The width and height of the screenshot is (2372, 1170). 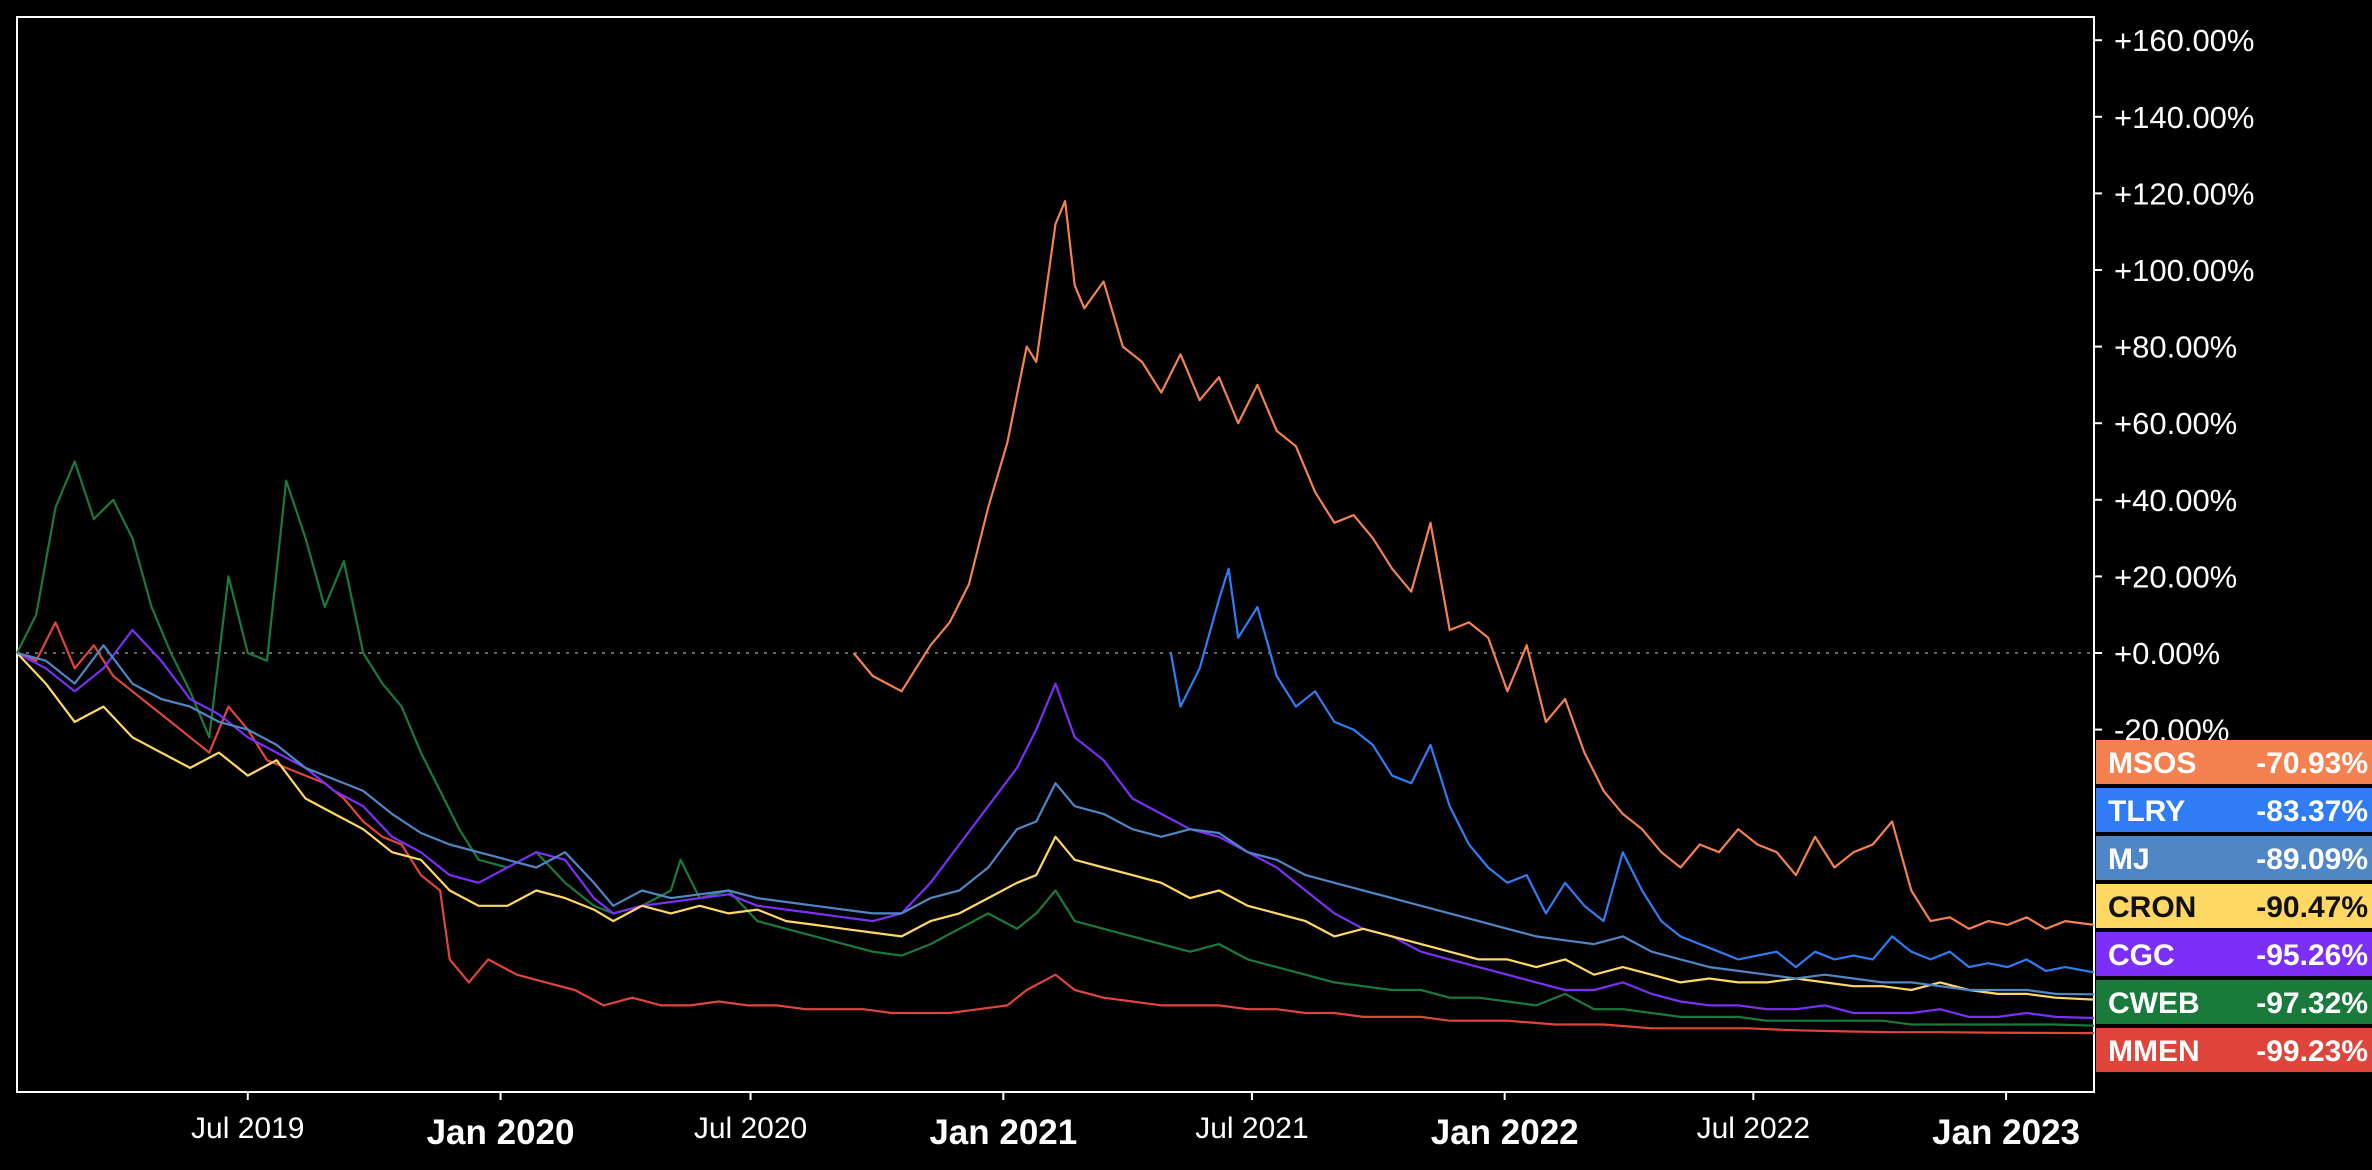 What do you see at coordinates (2175, 347) in the screenshot?
I see `y-tick-label: +80.00%` at bounding box center [2175, 347].